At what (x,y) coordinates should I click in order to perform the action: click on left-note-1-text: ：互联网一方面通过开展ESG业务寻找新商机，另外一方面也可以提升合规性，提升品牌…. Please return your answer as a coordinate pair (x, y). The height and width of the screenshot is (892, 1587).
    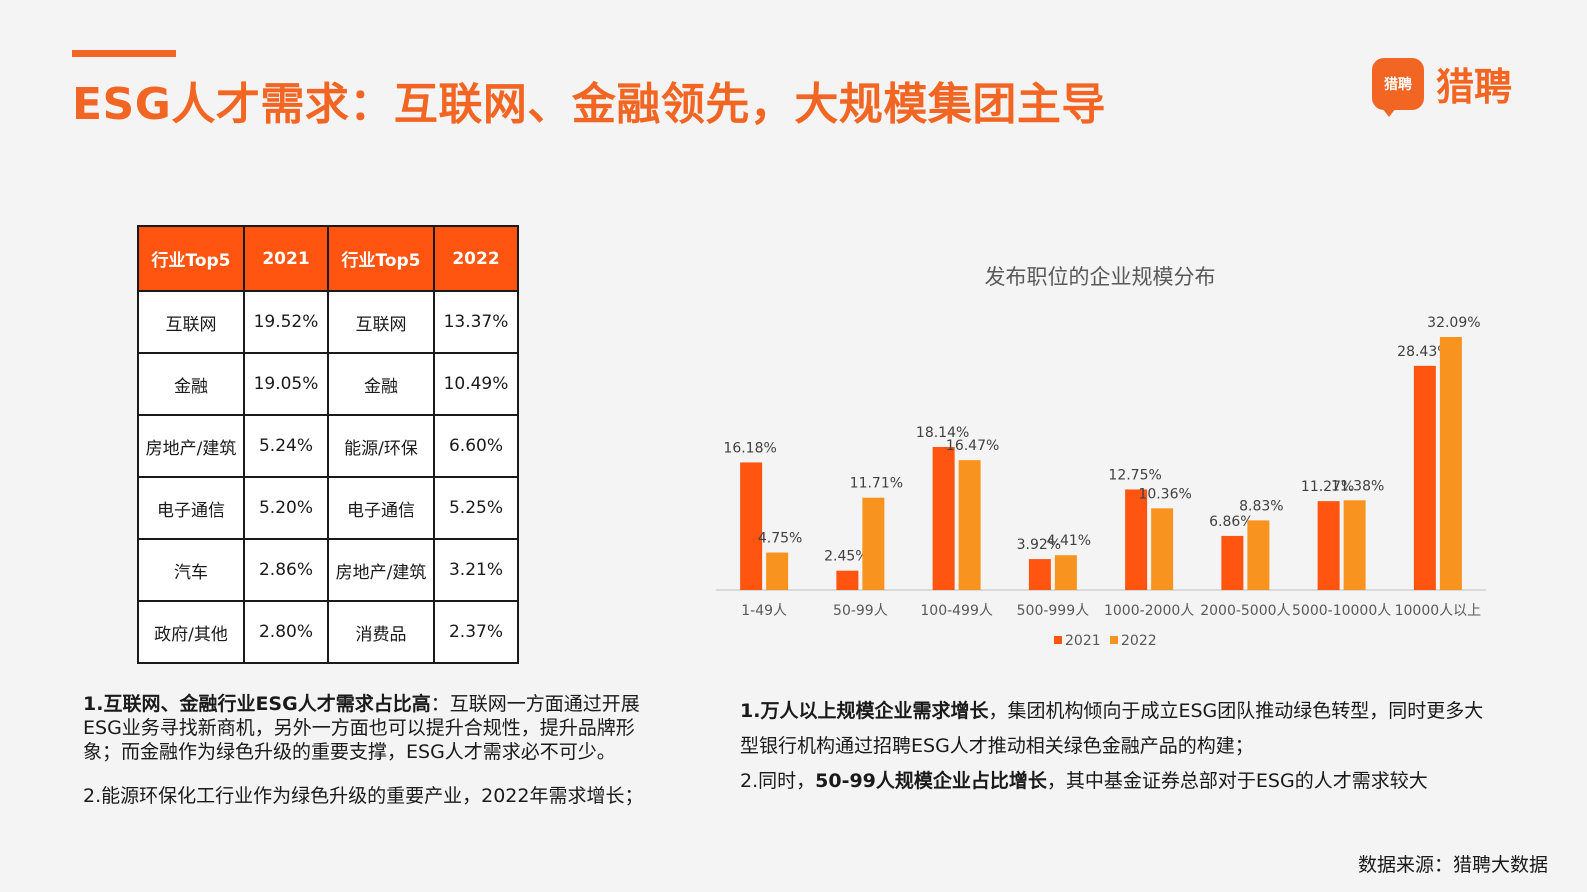
    Looking at the image, I should click on (361, 728).